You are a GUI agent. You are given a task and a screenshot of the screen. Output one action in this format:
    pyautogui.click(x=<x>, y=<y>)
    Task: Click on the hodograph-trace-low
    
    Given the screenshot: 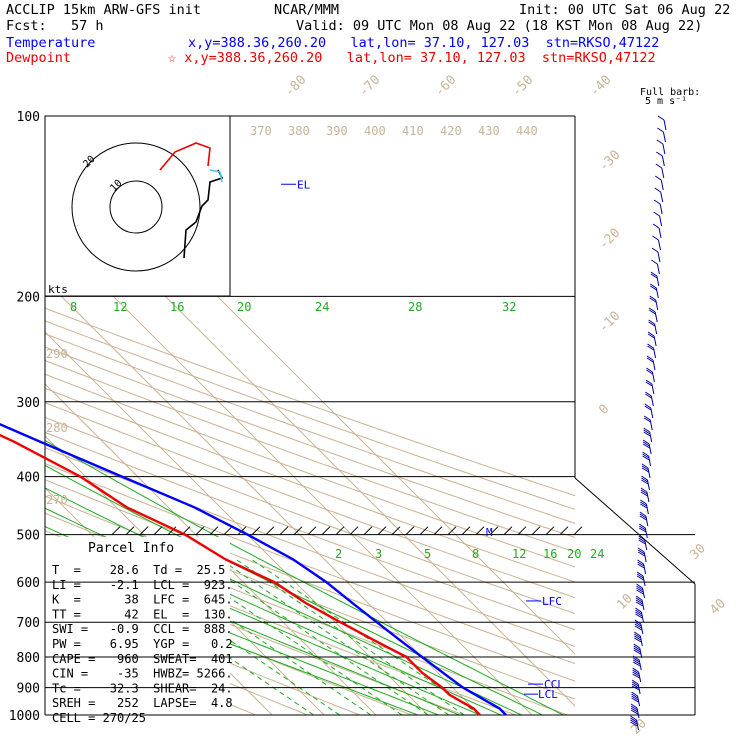 What is the action you would take?
    pyautogui.click(x=203, y=214)
    